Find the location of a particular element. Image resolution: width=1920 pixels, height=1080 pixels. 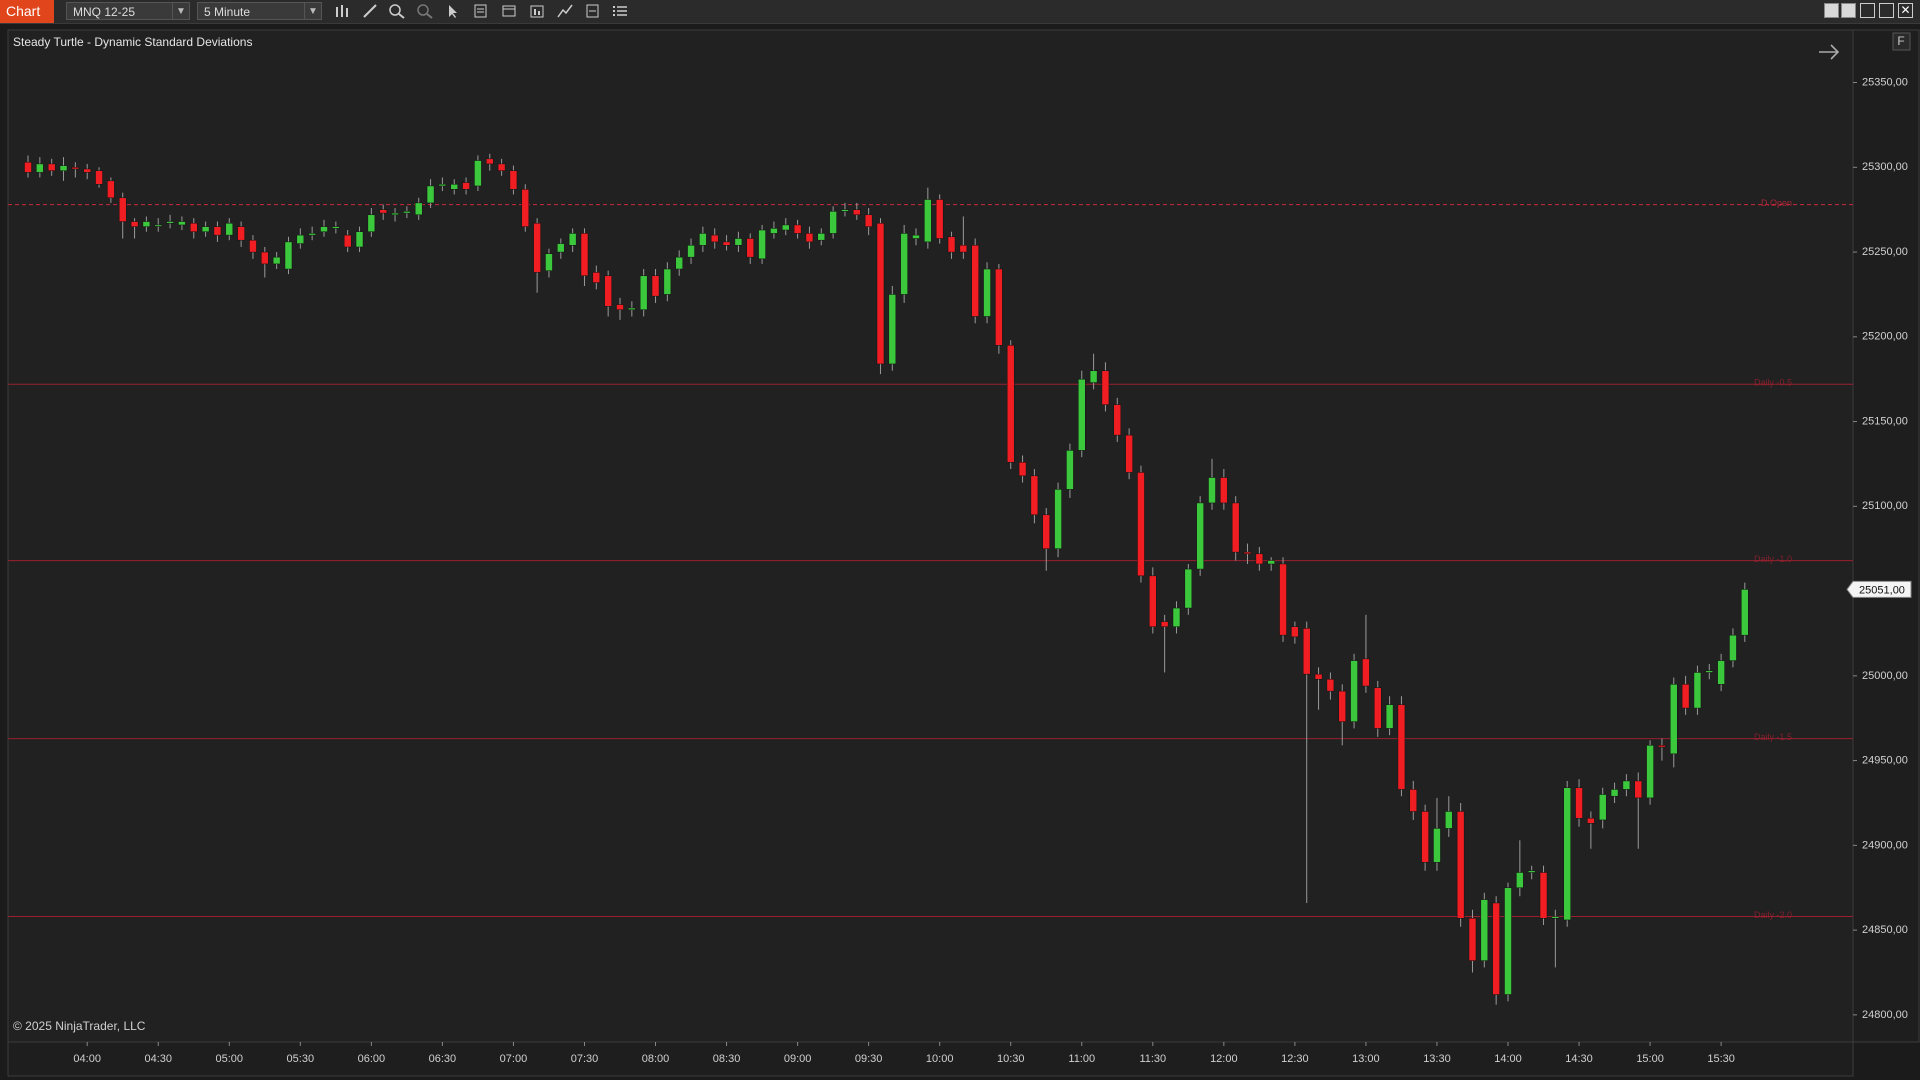

interval: 5 Minute is located at coordinates (227, 12).